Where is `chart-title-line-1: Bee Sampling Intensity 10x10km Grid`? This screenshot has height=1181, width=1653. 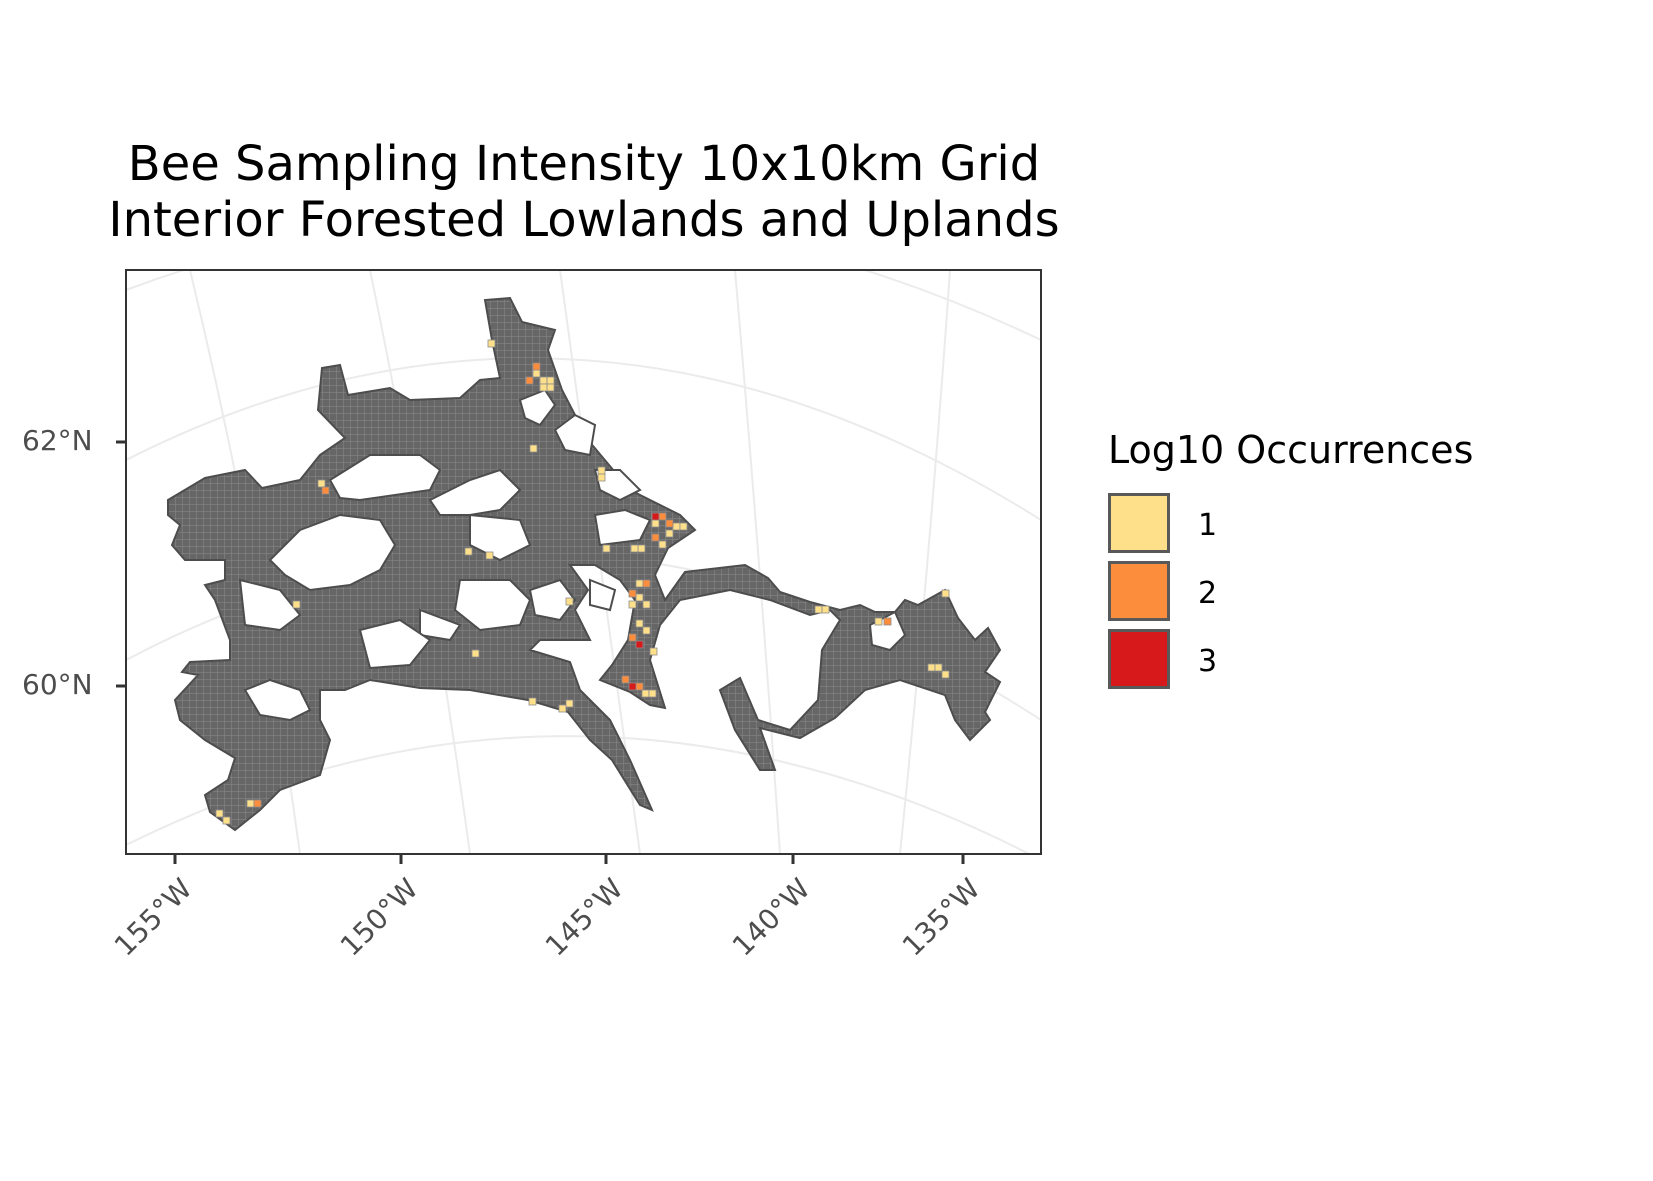
chart-title-line-1: Bee Sampling Intensity 10x10km Grid is located at coordinates (584, 164).